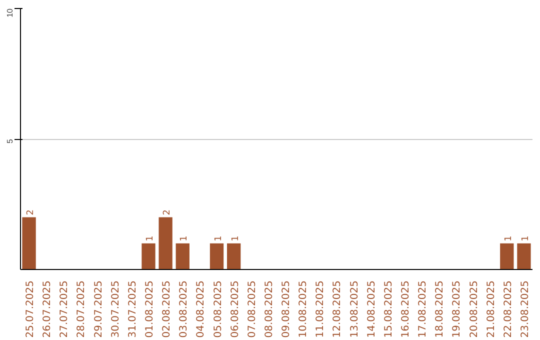  I want to click on x-tick-label: 30.07.2025, so click(116, 309).